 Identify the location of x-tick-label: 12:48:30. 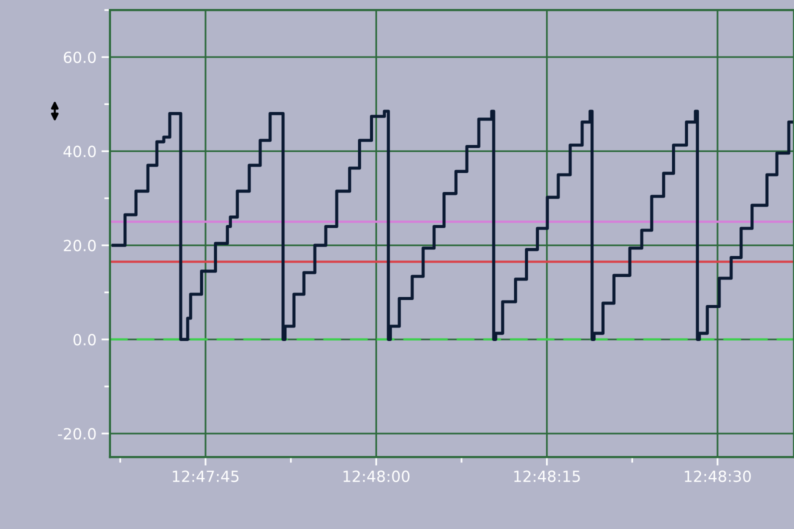
(717, 476).